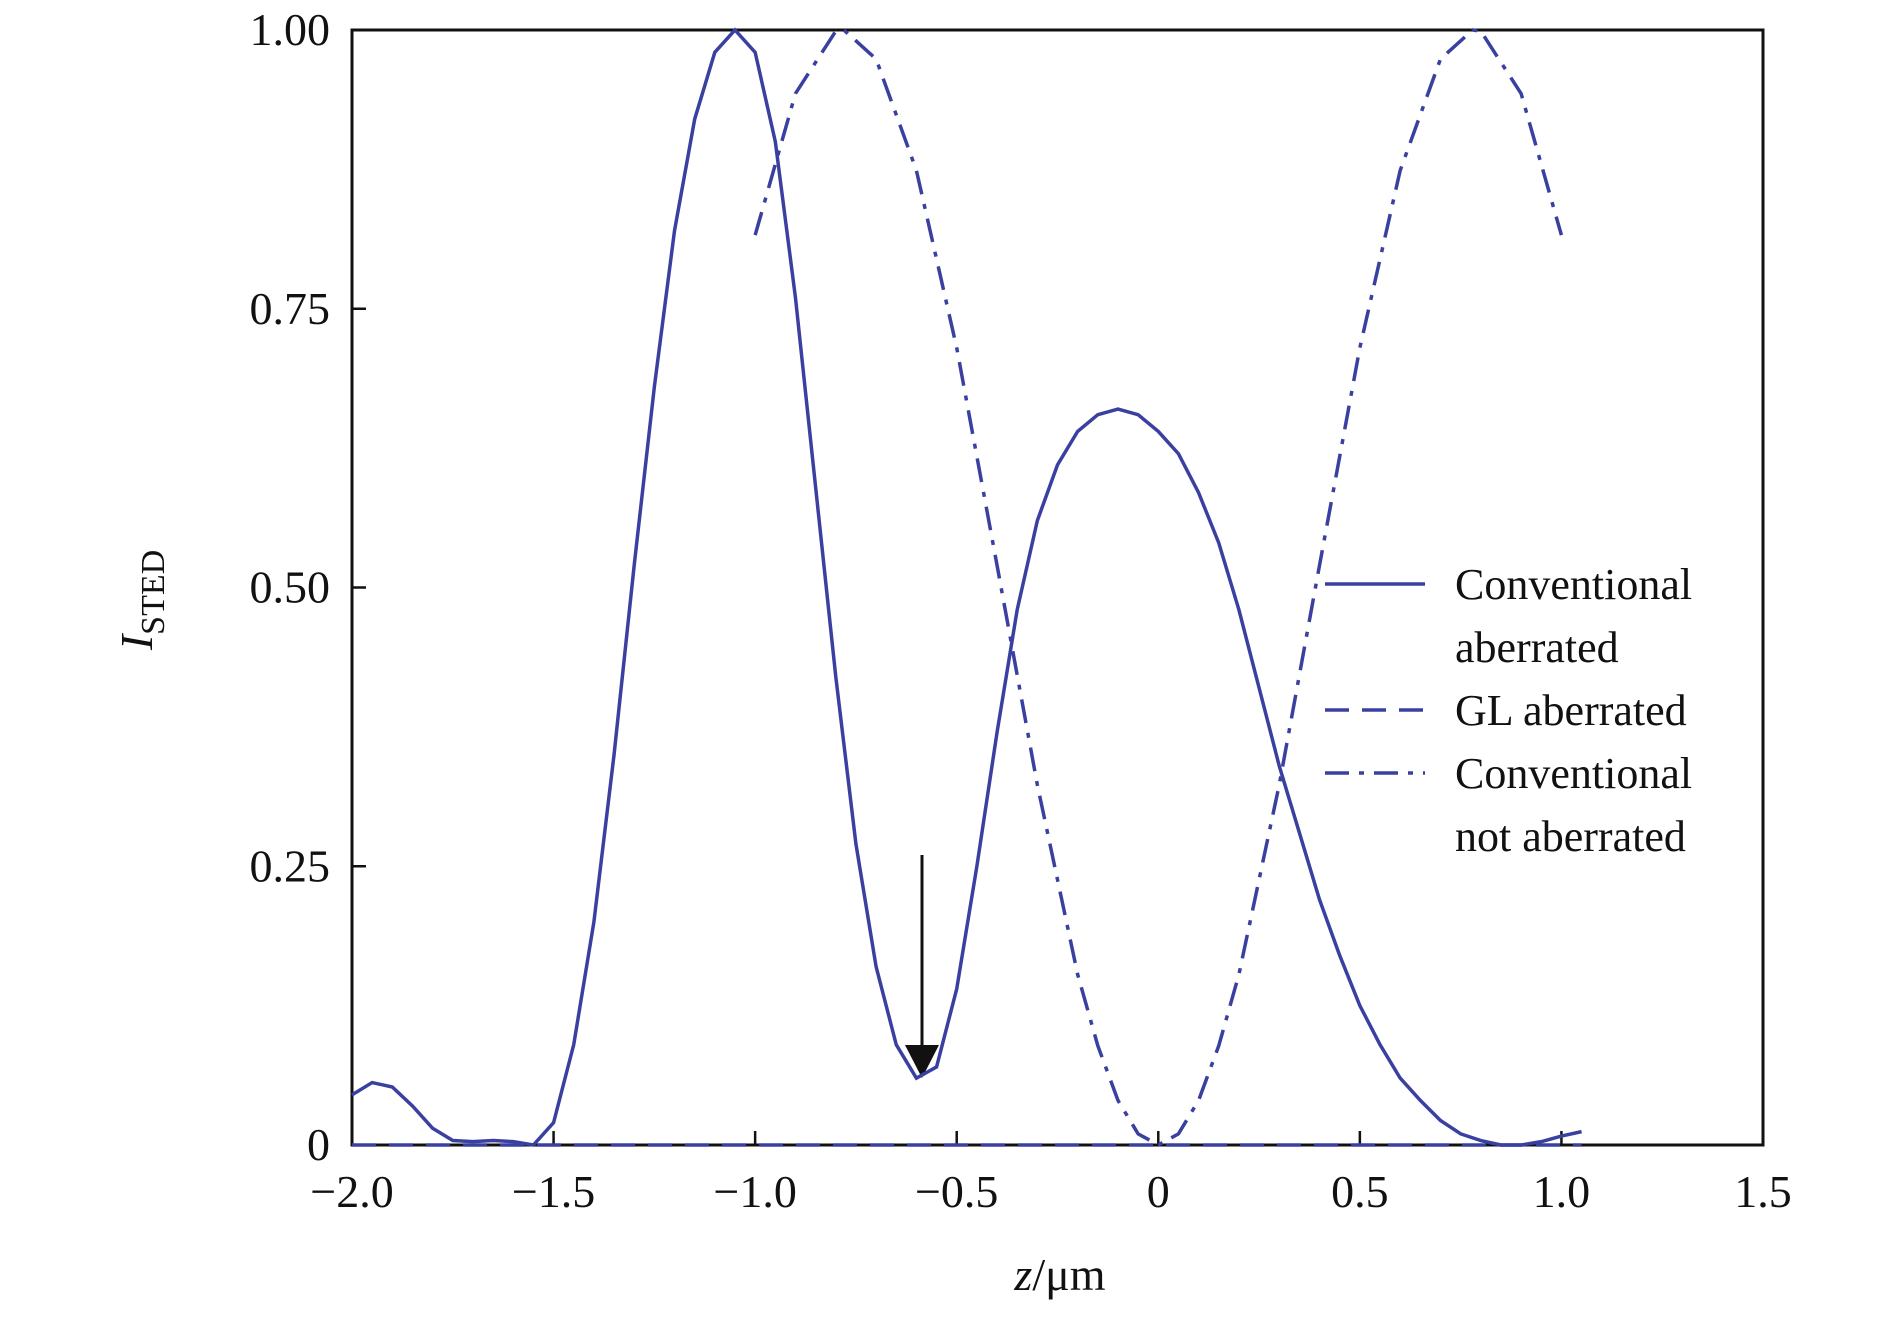  Describe the element at coordinates (1068, 1274) in the screenshot. I see `x-label-unit: /μm` at that location.